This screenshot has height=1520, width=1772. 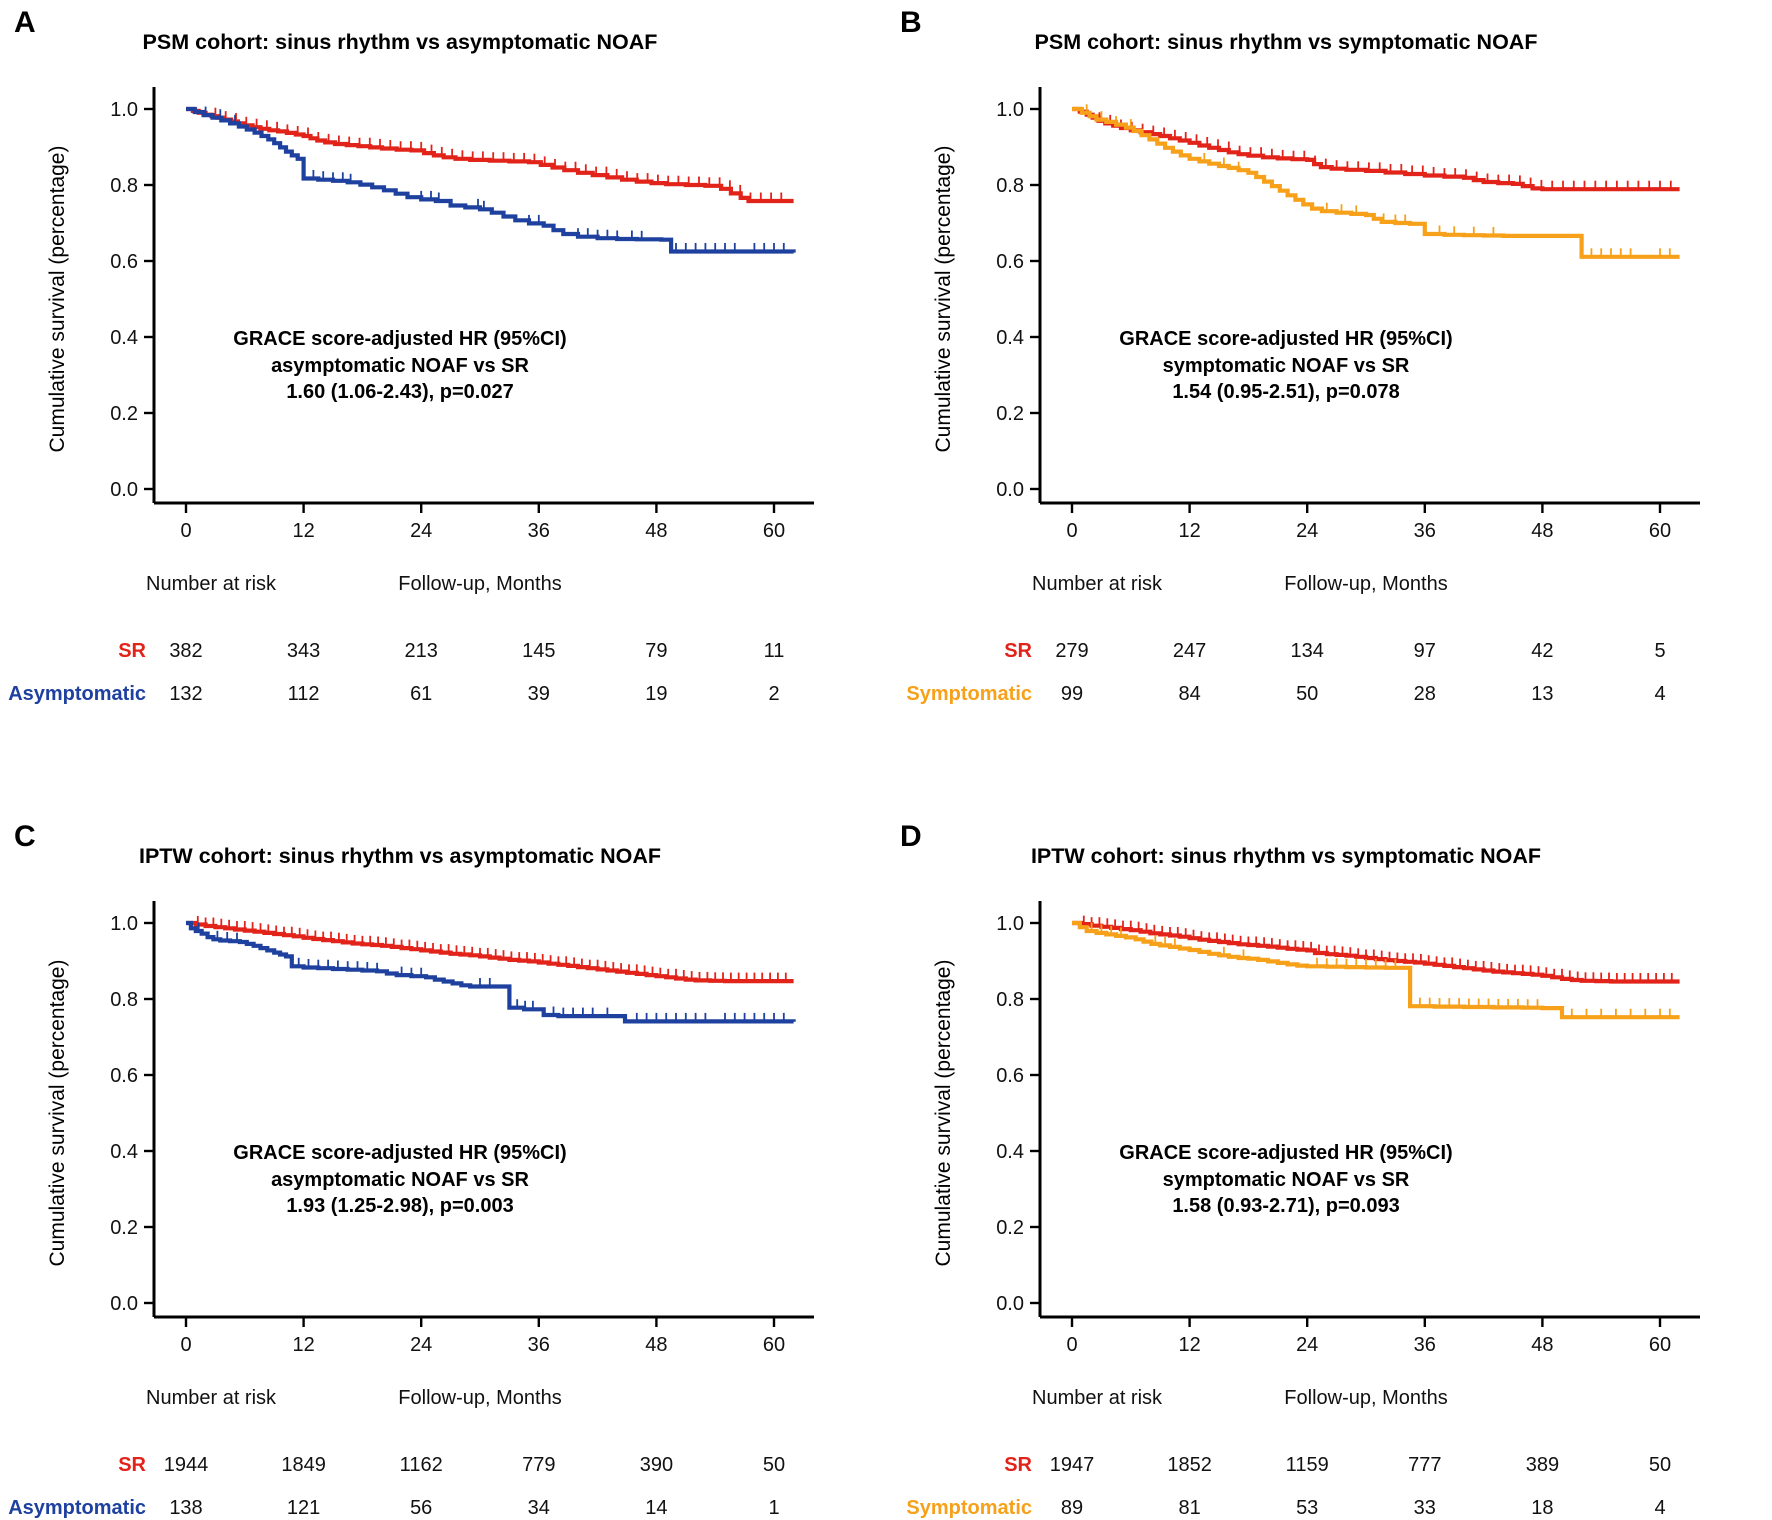 What do you see at coordinates (1189, 1508) in the screenshot?
I see `risk-value: 81` at bounding box center [1189, 1508].